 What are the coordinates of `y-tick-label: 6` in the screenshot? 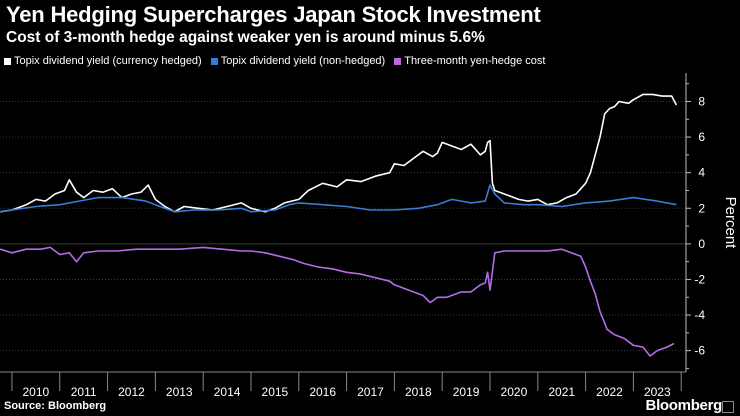 It's located at (701, 137).